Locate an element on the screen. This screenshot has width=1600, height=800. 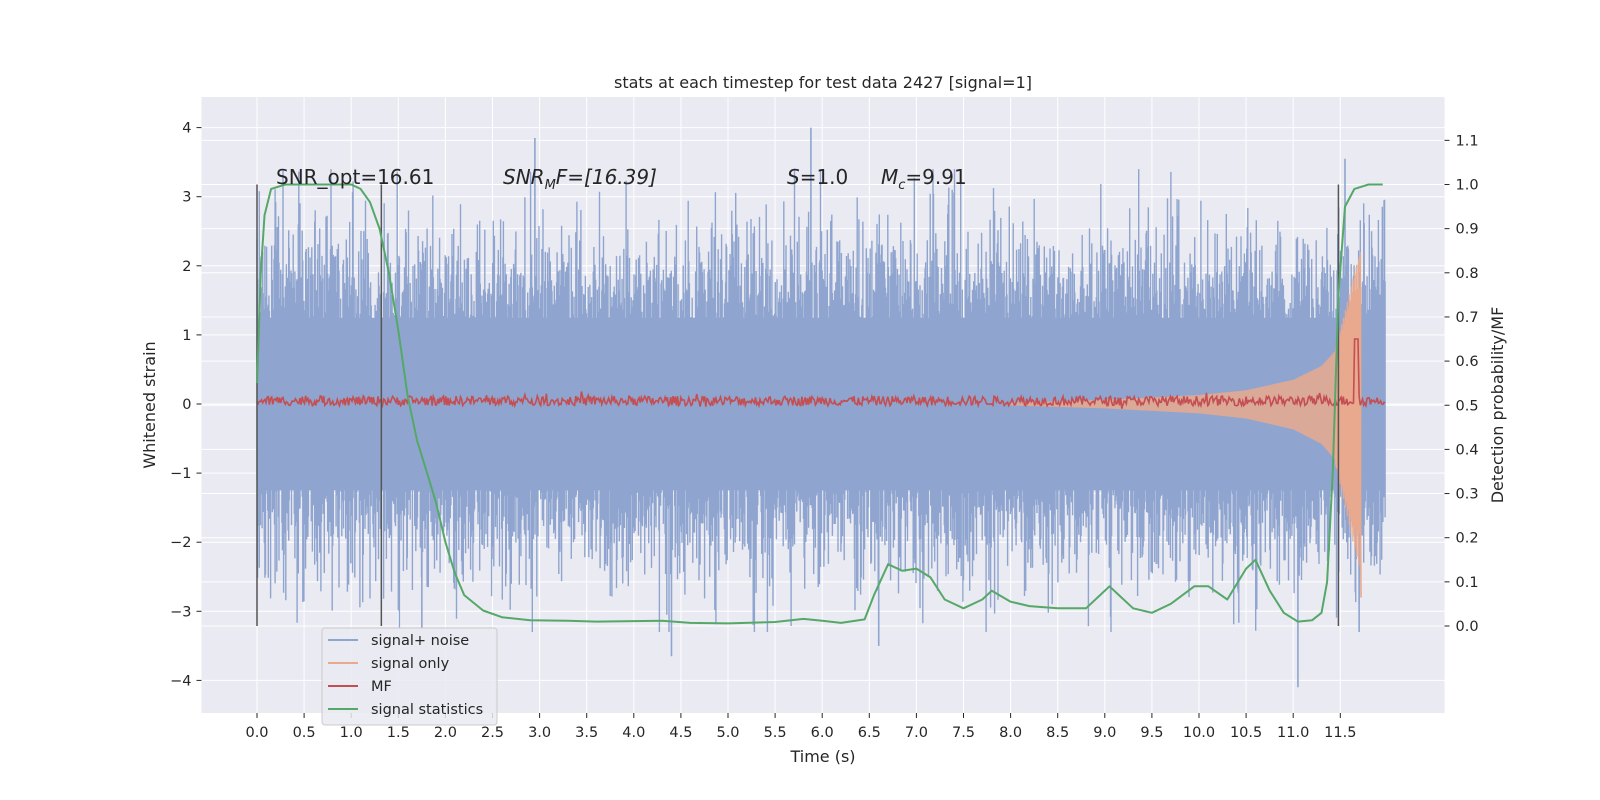
legend-box is located at coordinates (409, 676).